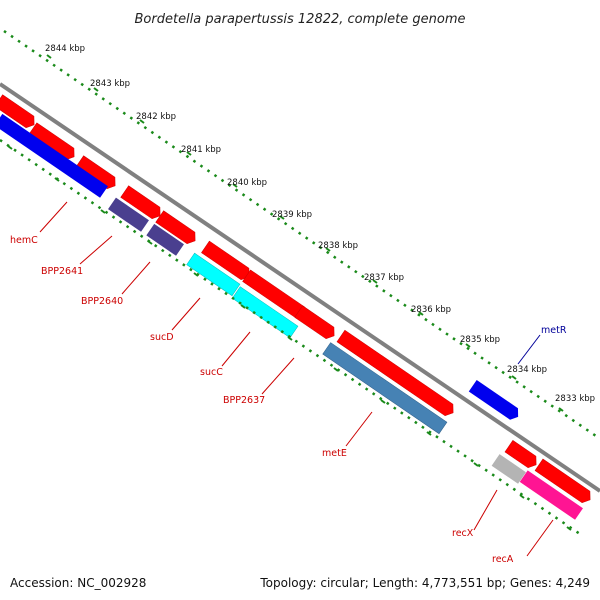 The height and width of the screenshot is (600, 600). Describe the element at coordinates (54, 155) in the screenshot. I see `gene-hemC` at that location.